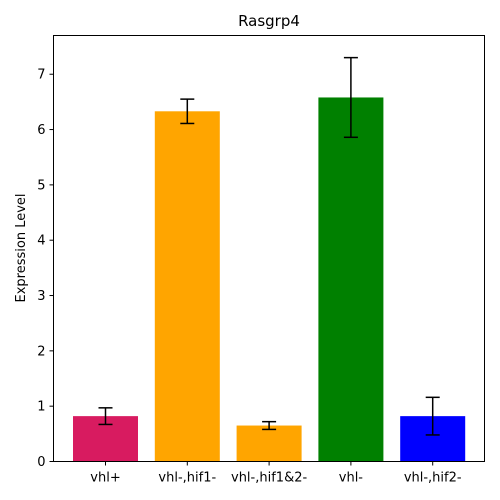 The height and width of the screenshot is (500, 500). Describe the element at coordinates (41, 351) in the screenshot. I see `y-tick-label: 2` at that location.